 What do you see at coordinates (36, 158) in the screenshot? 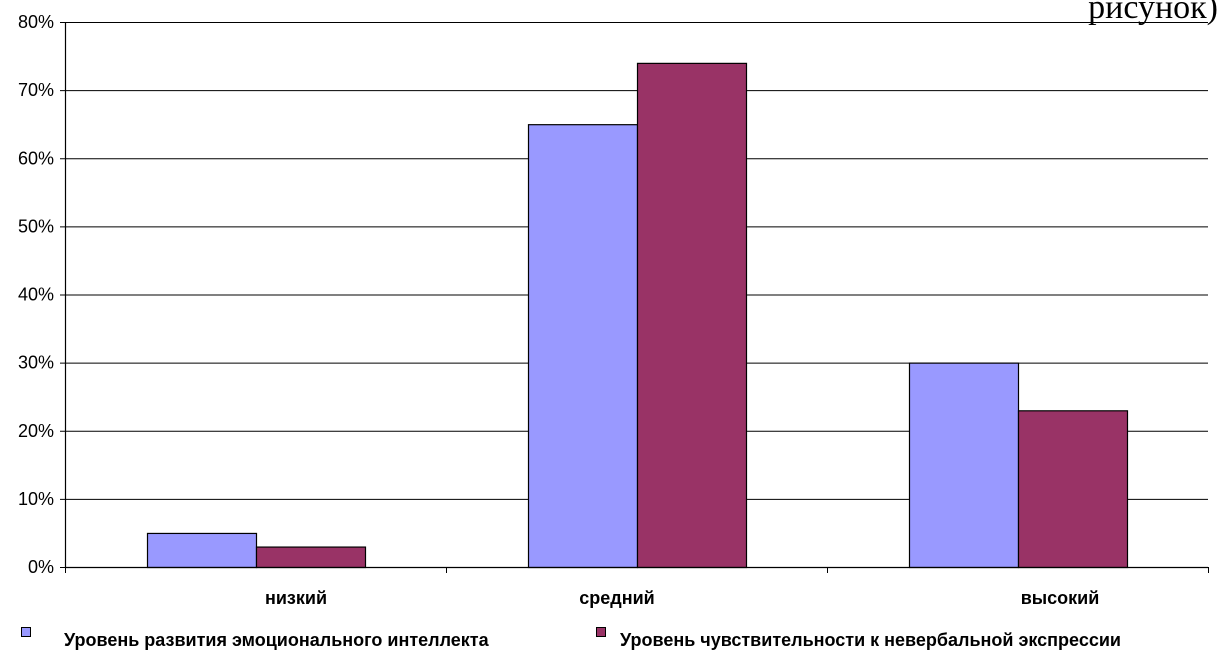
I see `y-tick-label: 60%` at bounding box center [36, 158].